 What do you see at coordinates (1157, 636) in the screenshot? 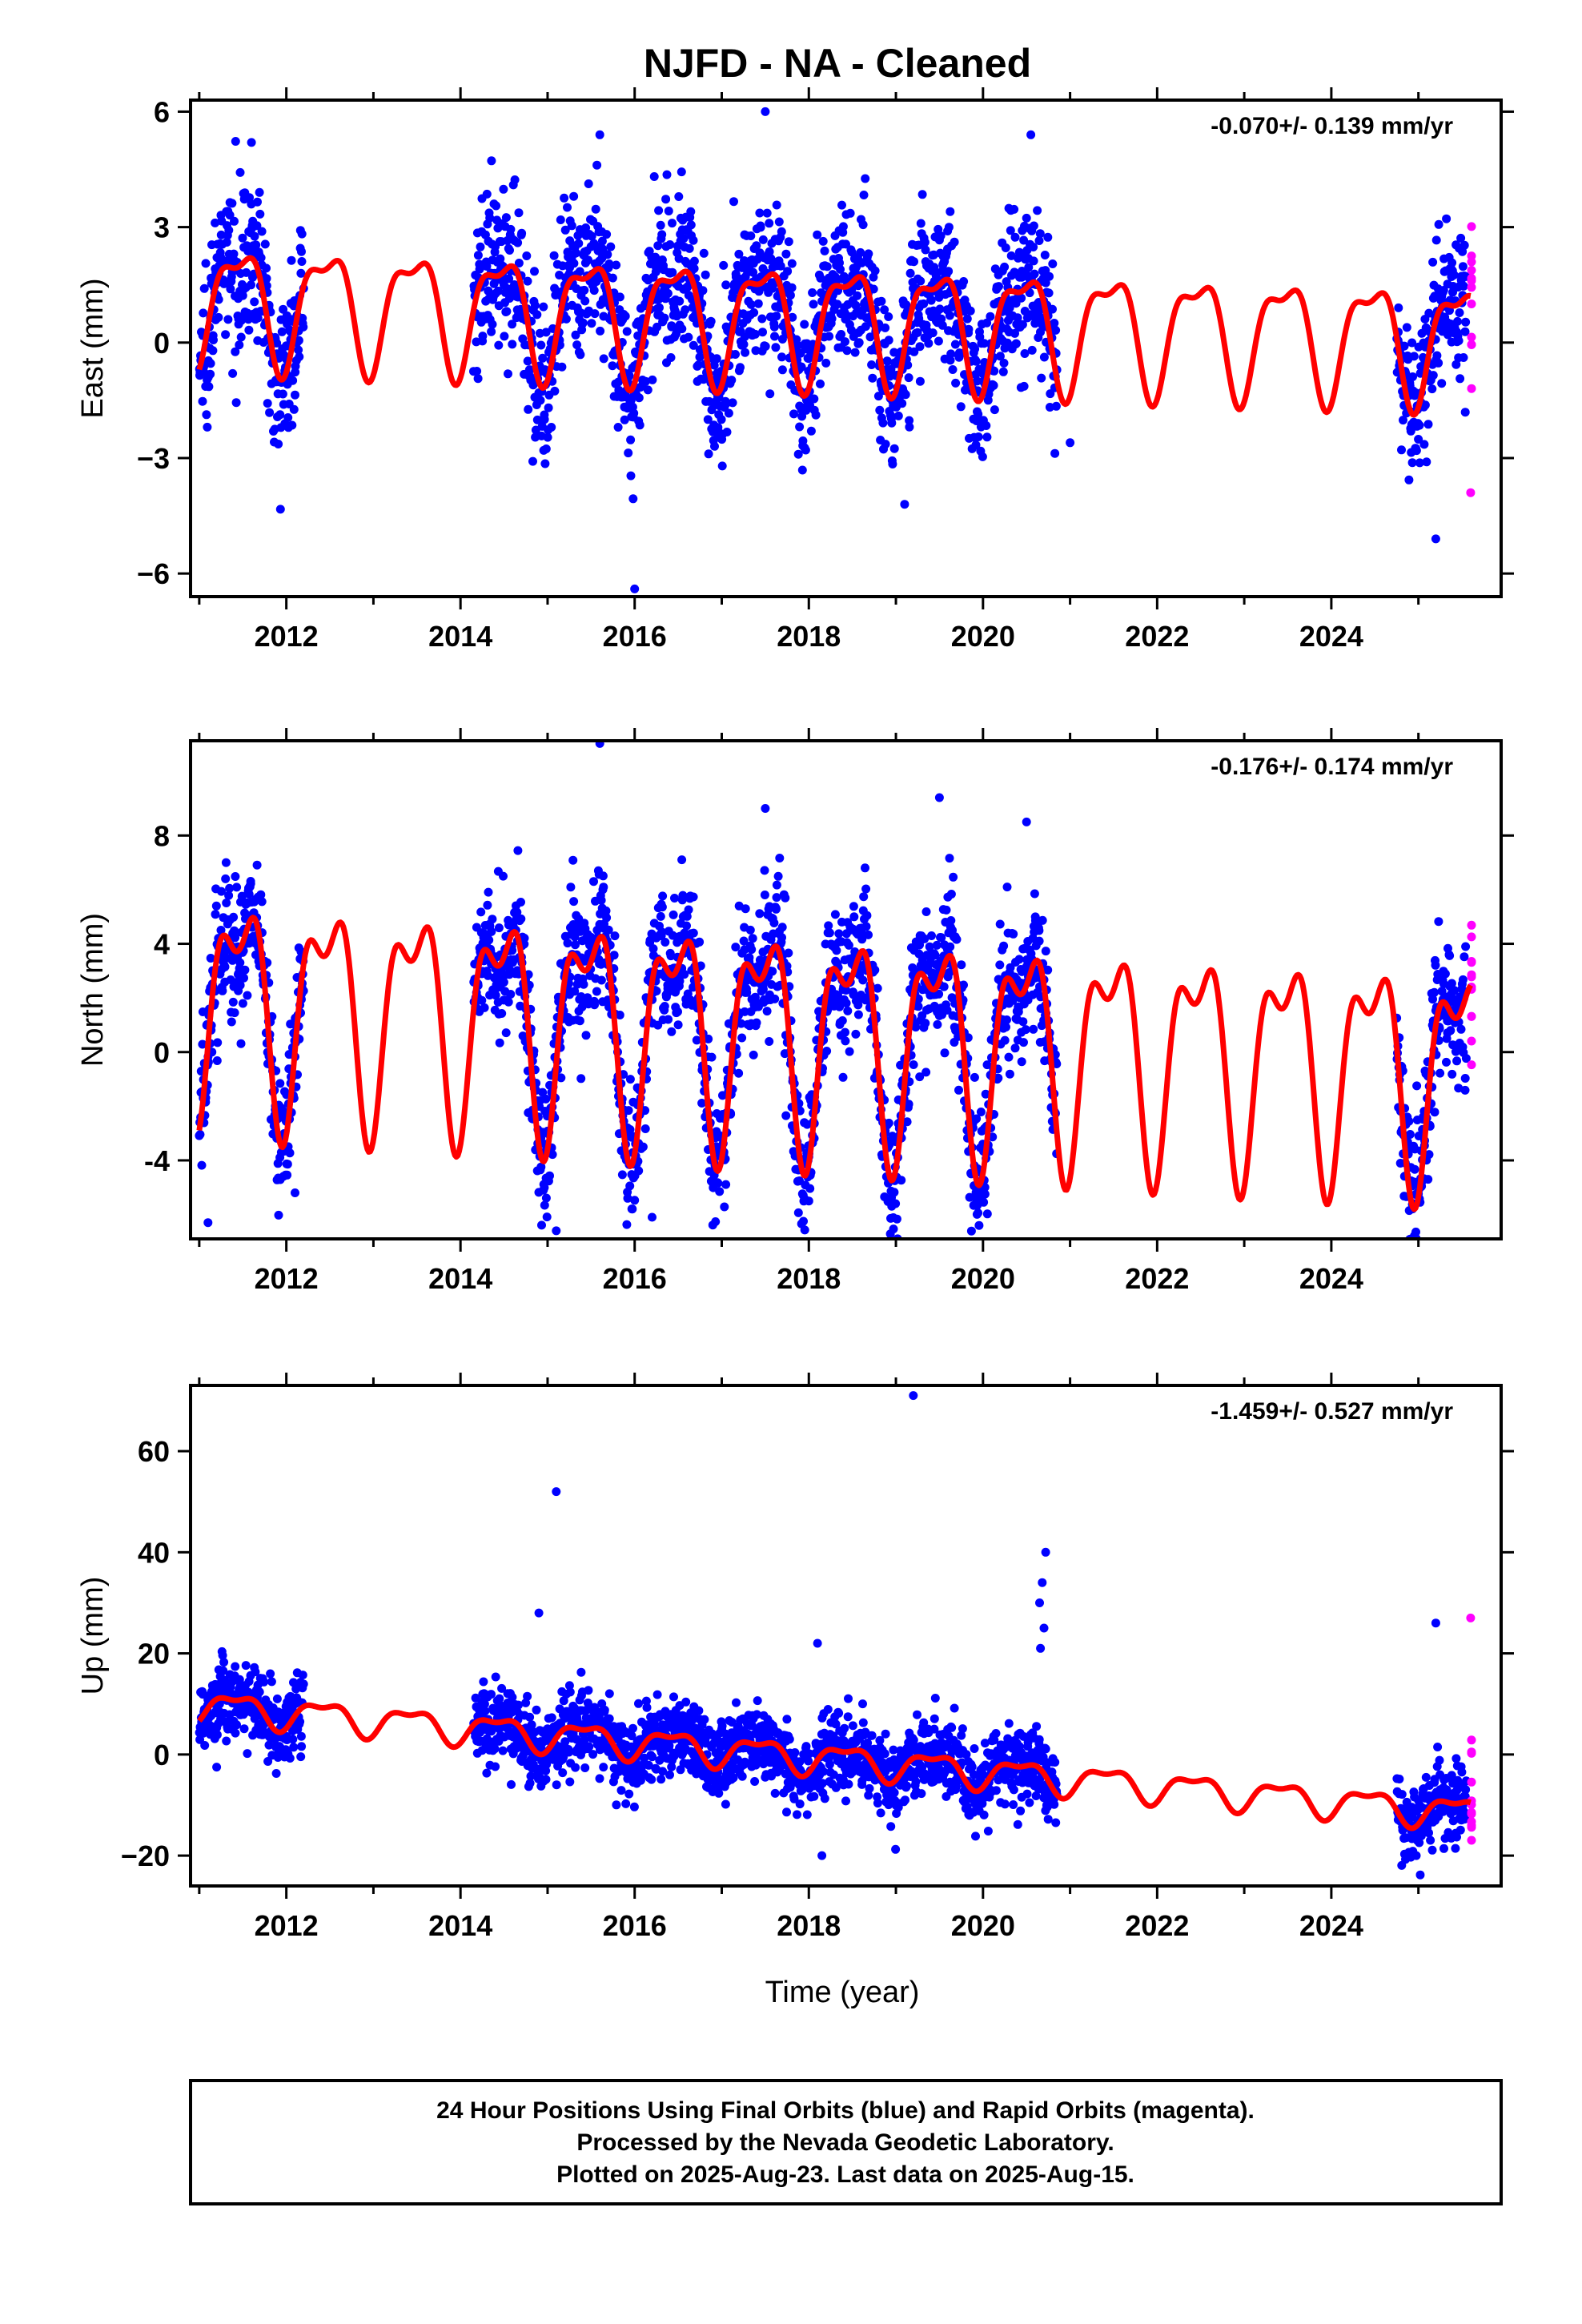
I see `east-x-tick-label: 2022` at bounding box center [1157, 636].